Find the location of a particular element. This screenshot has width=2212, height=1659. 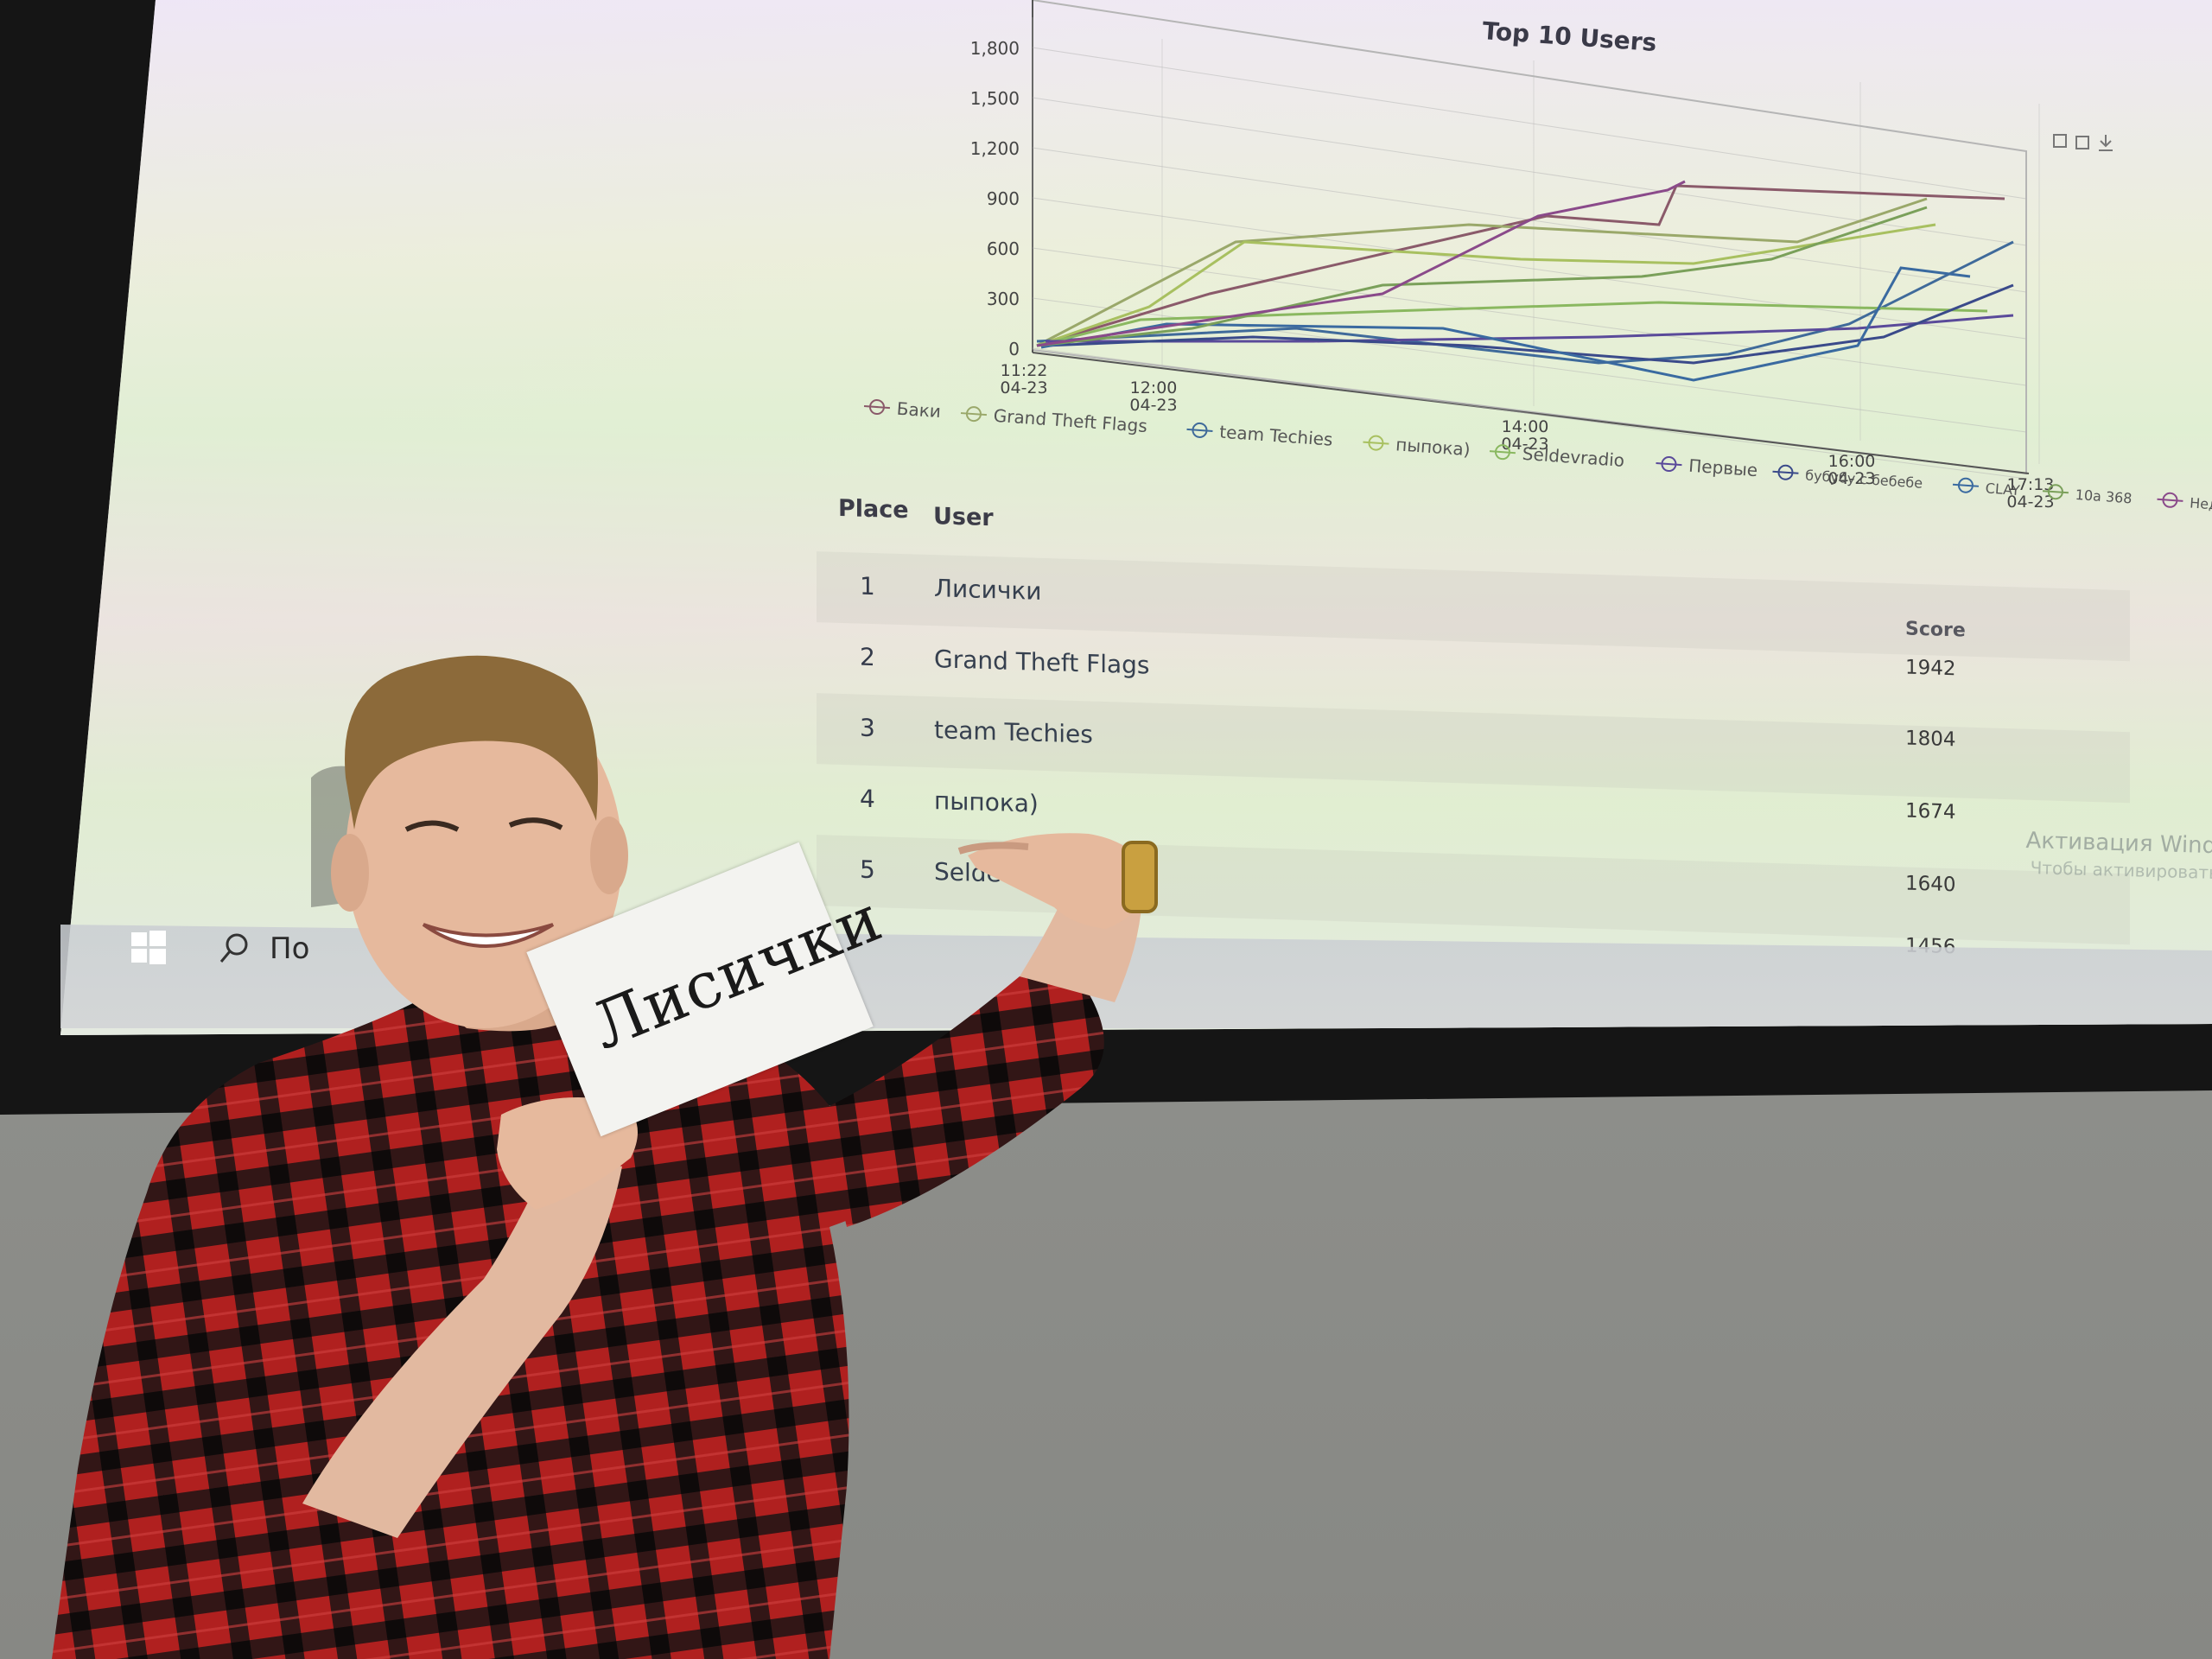

x-tick-label-time: 14:00 is located at coordinates (1525, 426).